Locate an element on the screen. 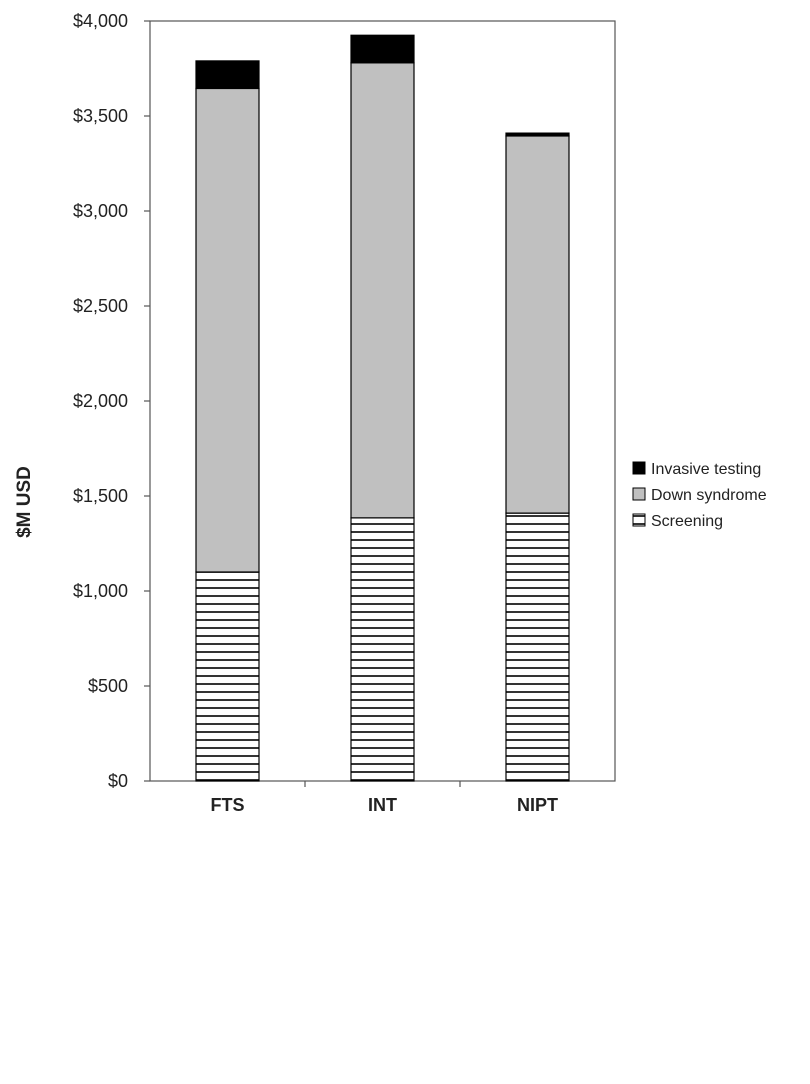 The image size is (810, 1084). y-axis-title: $M USD is located at coordinates (24, 502).